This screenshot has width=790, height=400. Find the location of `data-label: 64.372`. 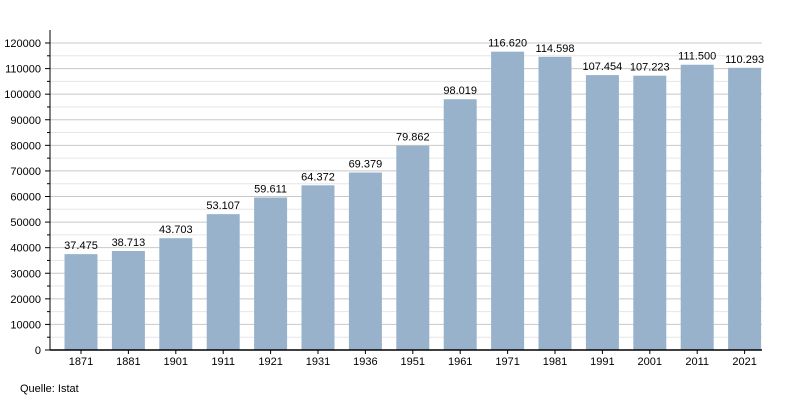

data-label: 64.372 is located at coordinates (318, 177).